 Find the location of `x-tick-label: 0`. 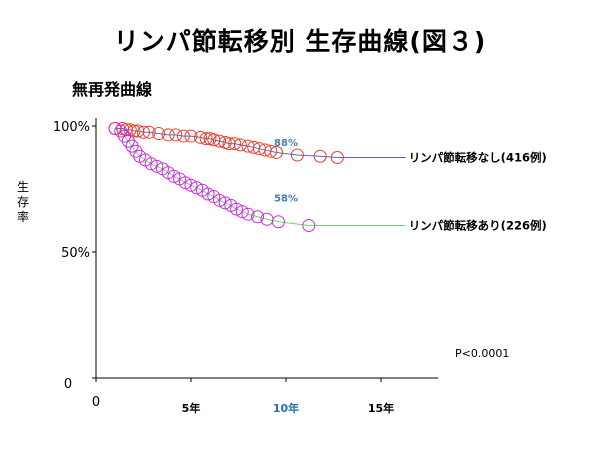

x-tick-label: 0 is located at coordinates (96, 402).